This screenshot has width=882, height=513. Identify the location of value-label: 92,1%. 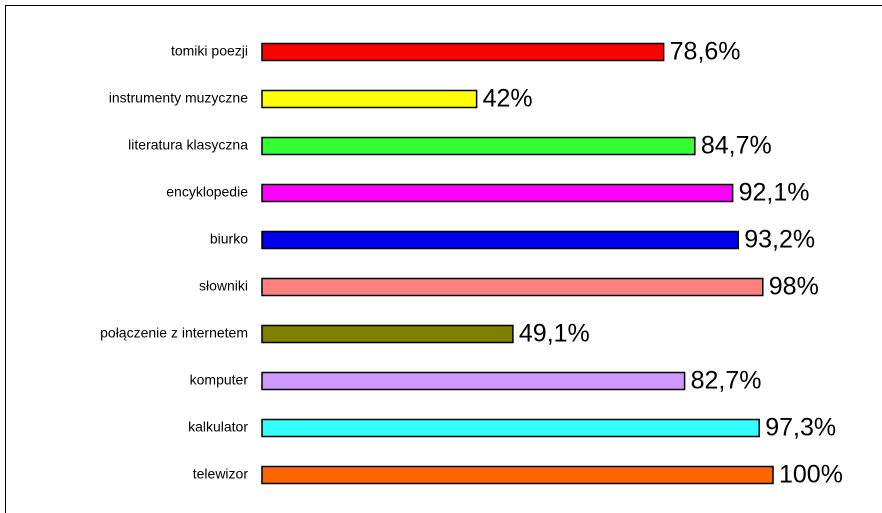
(774, 193).